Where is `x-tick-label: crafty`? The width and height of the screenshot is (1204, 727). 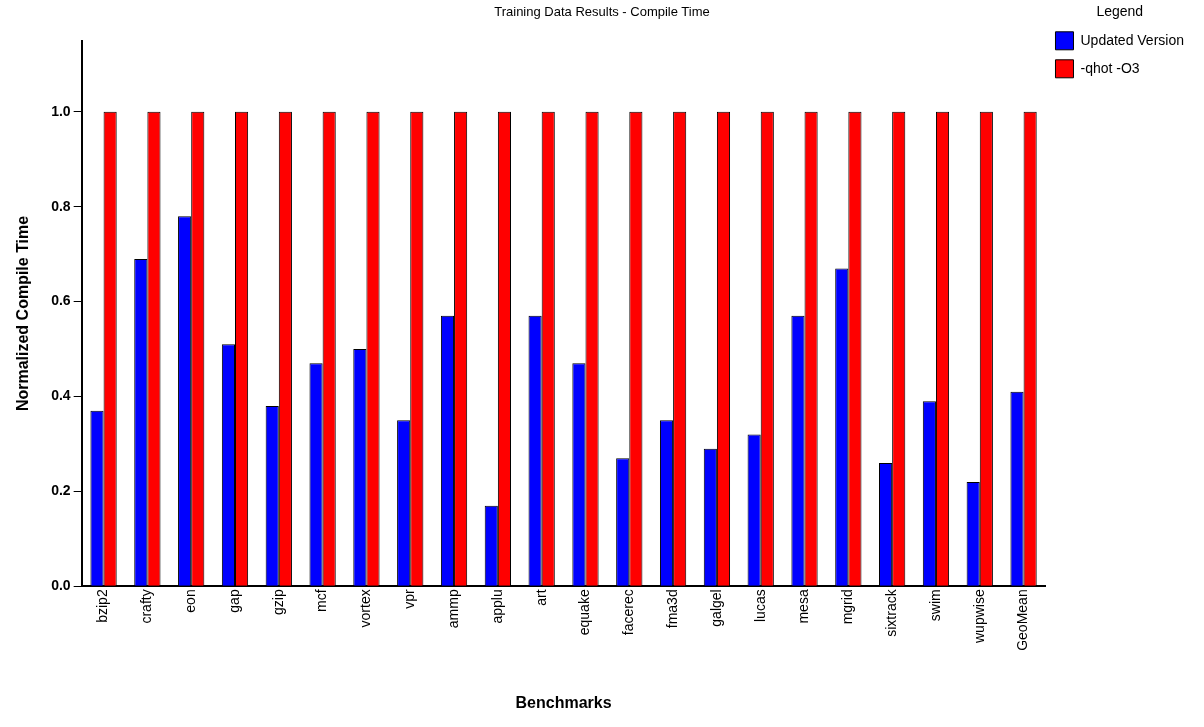
x-tick-label: crafty is located at coordinates (146, 606).